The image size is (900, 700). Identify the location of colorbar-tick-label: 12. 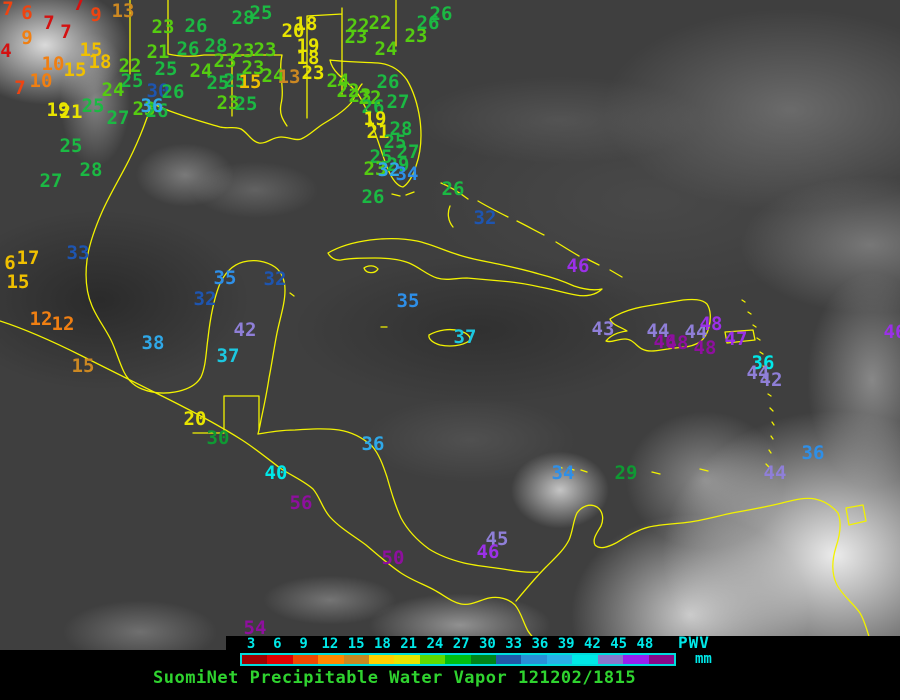
(330, 644).